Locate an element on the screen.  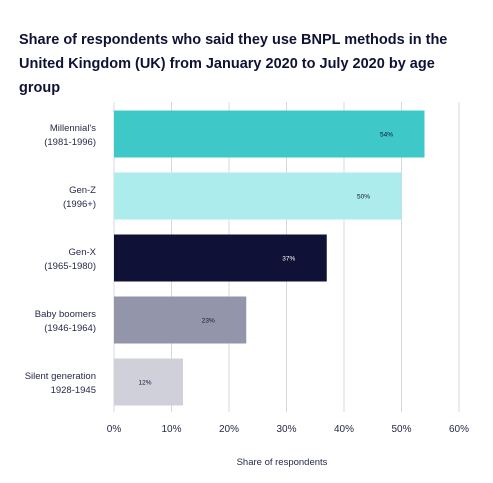
data-label: 12% is located at coordinates (144, 383).